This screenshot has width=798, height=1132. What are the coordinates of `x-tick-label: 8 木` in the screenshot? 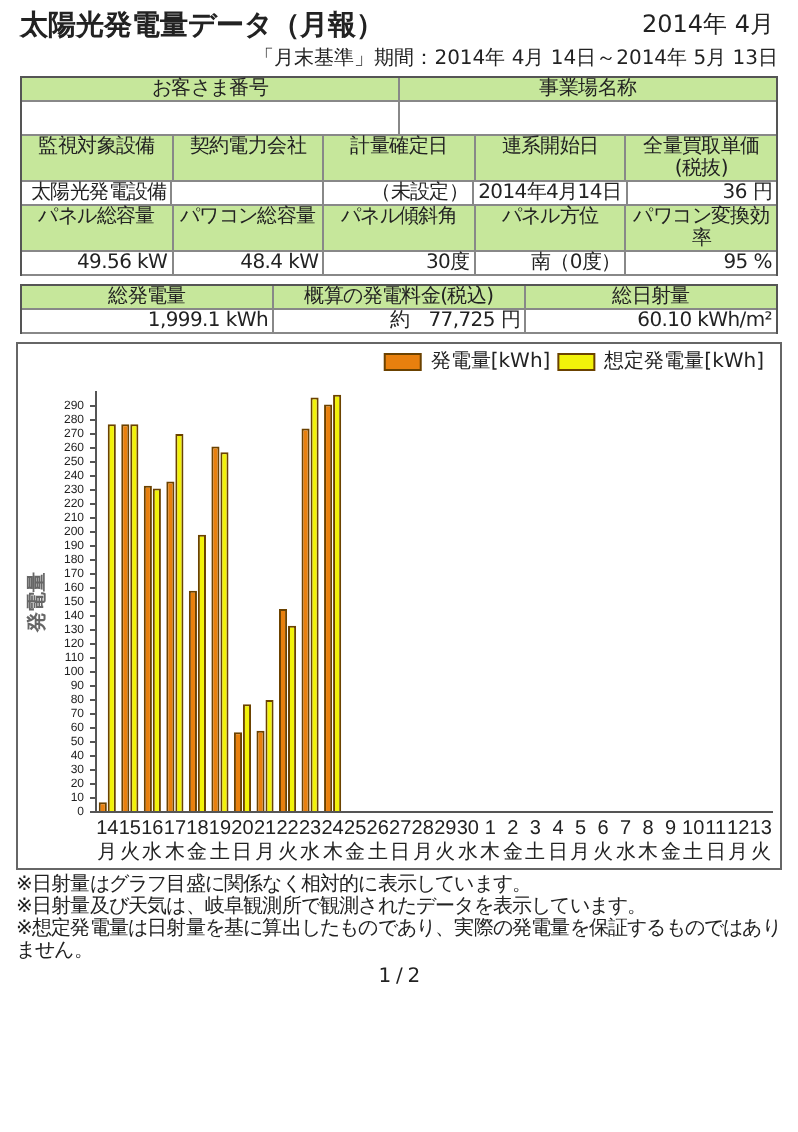 It's located at (648, 840).